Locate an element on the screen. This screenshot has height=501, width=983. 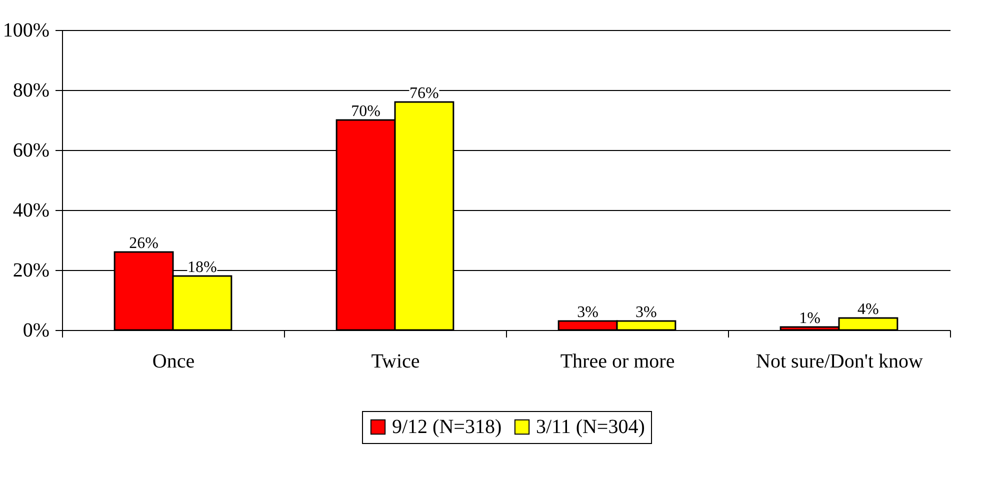
data-label: 18% is located at coordinates (202, 267).